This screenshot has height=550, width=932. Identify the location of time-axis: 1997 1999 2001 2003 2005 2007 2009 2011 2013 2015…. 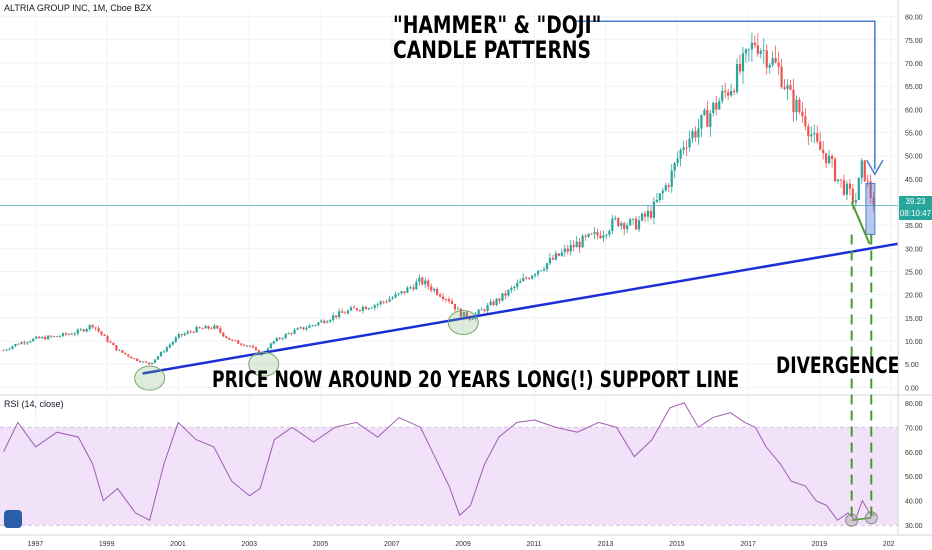
(466, 541).